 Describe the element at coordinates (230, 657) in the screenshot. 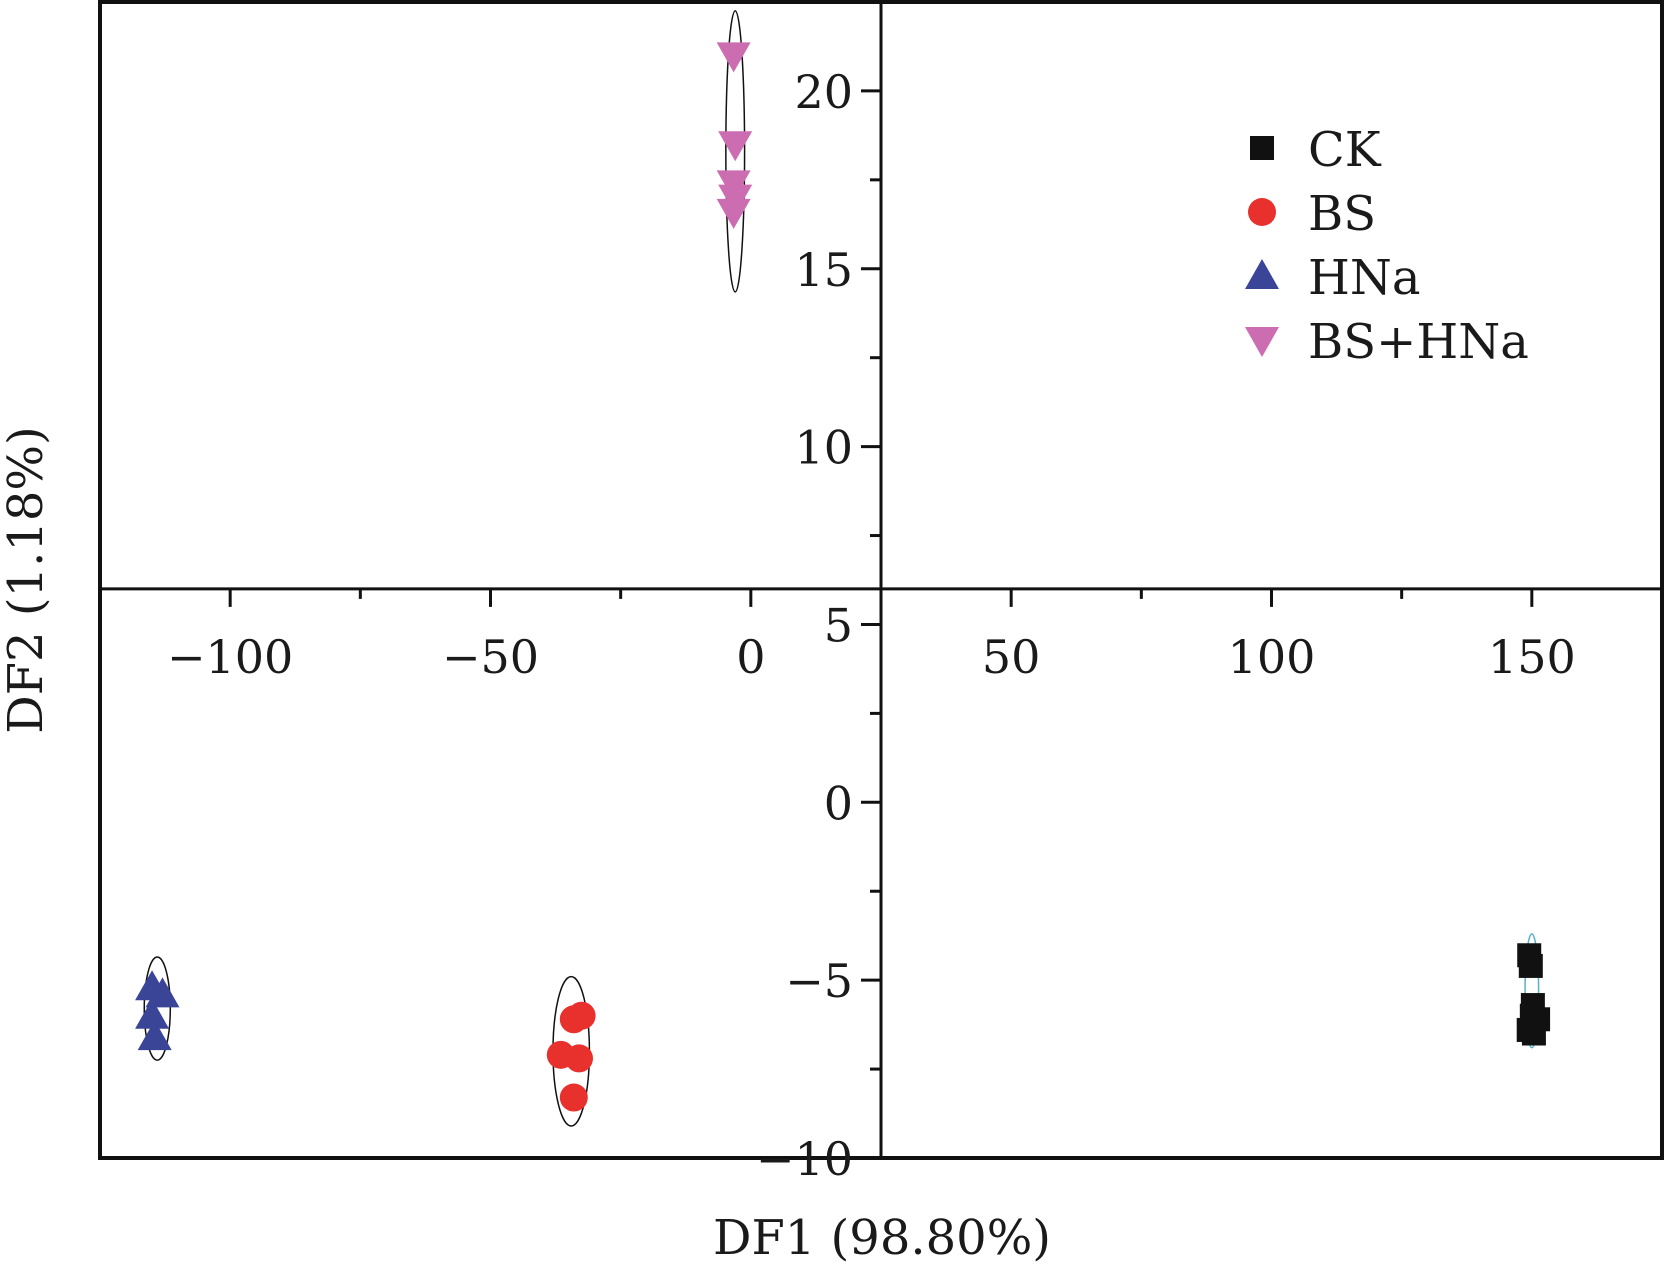

I see `x-tick-label: −100` at that location.